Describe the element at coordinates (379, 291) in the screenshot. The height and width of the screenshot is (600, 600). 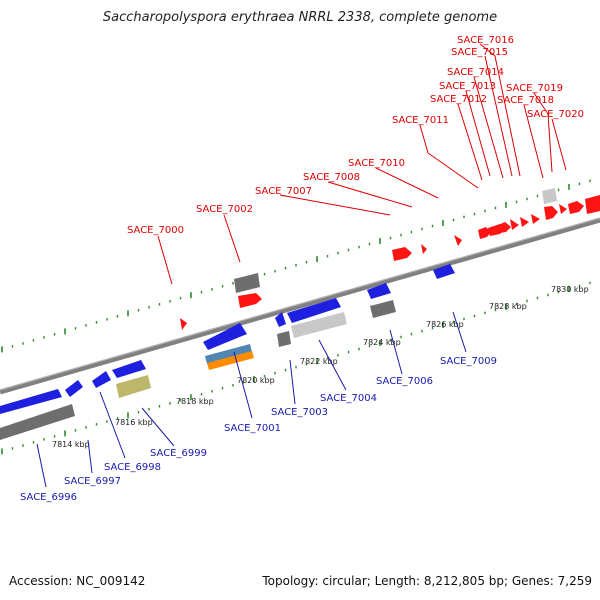
I see `gene-SACE_7006-arrow` at that location.